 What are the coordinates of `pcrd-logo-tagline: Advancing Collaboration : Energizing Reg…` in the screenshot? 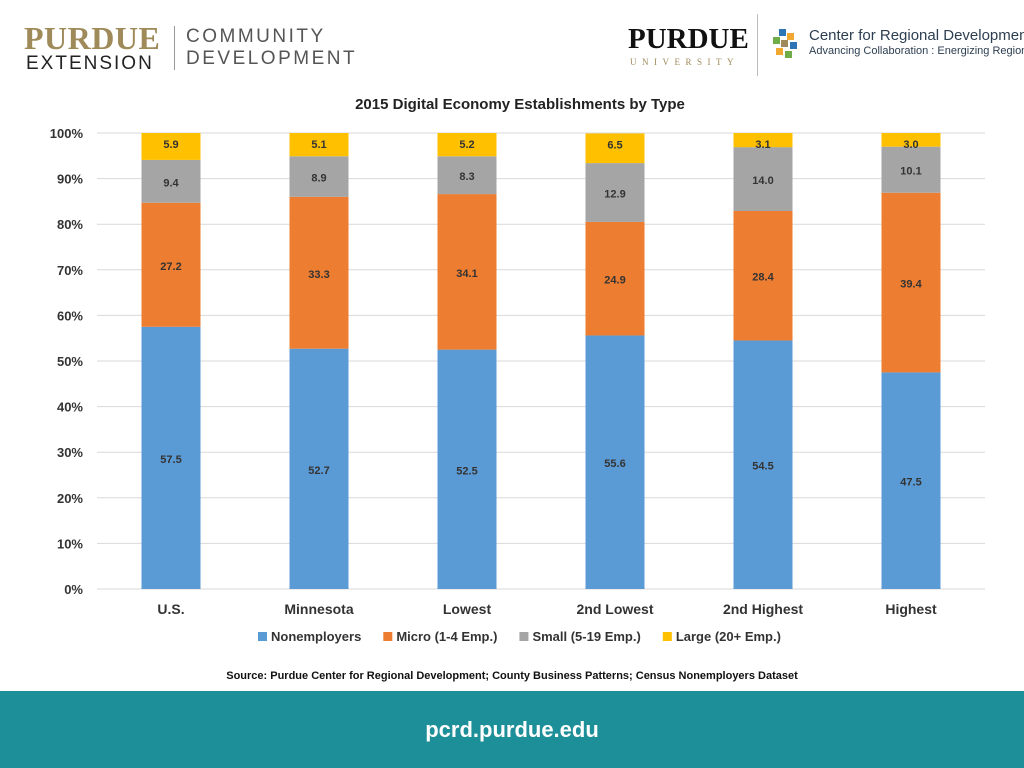 It's located at (916, 51).